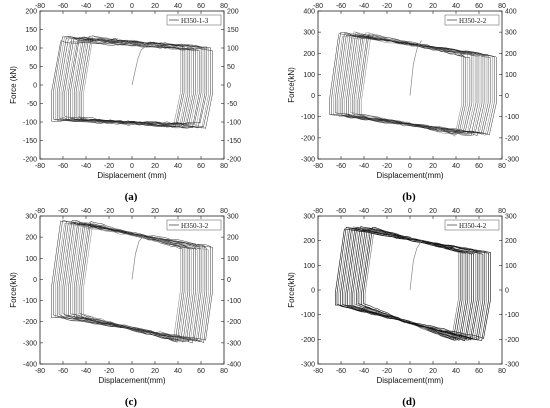 The image size is (550, 408). I want to click on y-tick-label-right: 100, so click(233, 259).